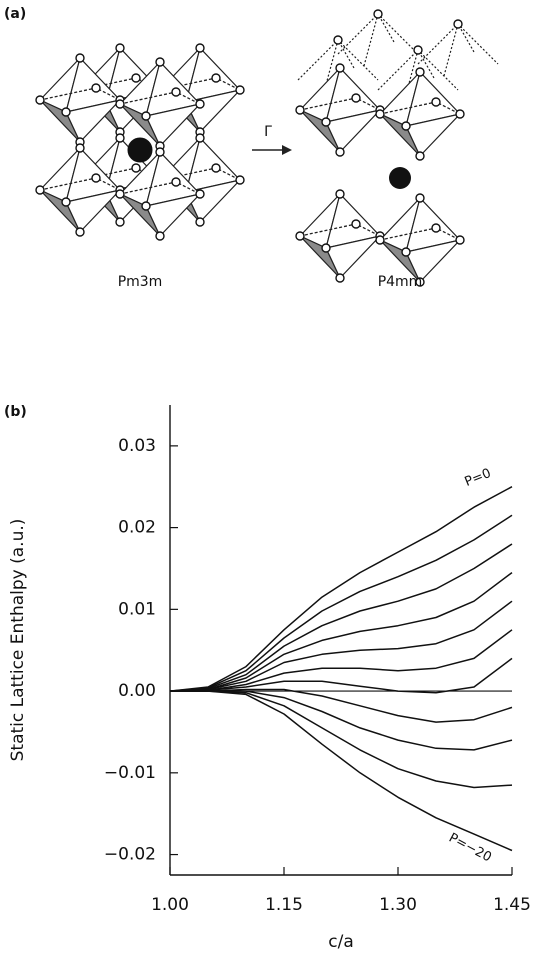  I want to click on panel-label: (b), so click(15, 412).